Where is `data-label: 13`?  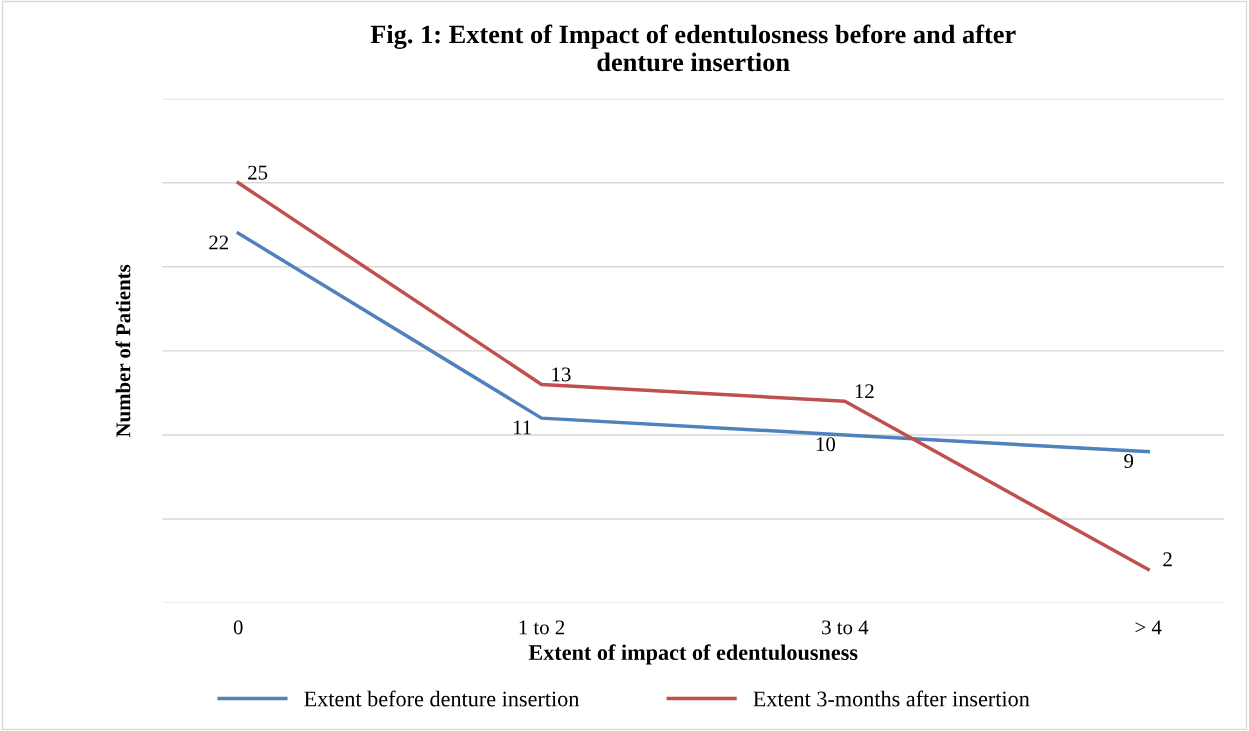 data-label: 13 is located at coordinates (561, 374).